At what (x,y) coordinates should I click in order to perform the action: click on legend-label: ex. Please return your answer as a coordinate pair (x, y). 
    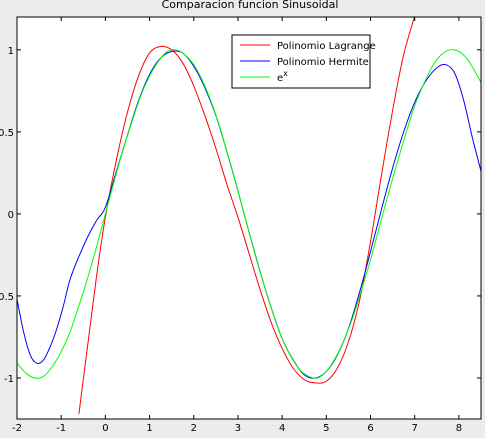
    Looking at the image, I should click on (282, 76).